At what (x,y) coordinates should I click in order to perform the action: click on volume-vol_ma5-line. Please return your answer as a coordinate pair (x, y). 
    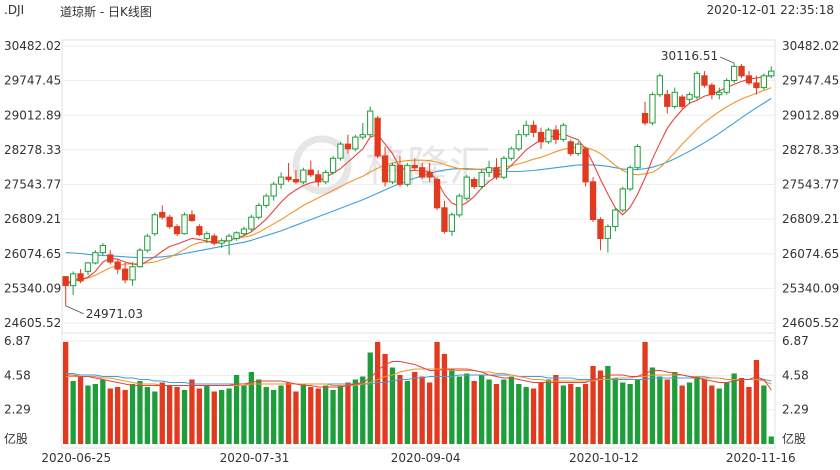
    Looking at the image, I should click on (418, 376).